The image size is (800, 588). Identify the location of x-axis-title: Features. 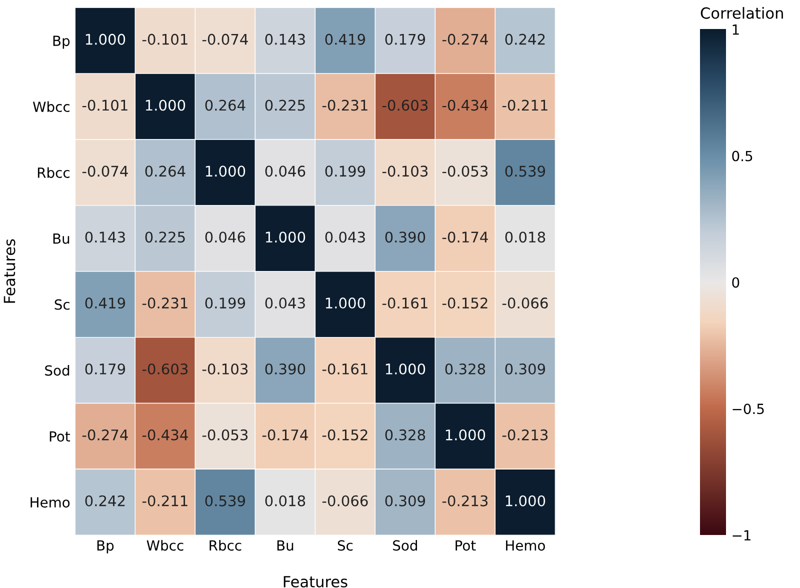
(316, 582).